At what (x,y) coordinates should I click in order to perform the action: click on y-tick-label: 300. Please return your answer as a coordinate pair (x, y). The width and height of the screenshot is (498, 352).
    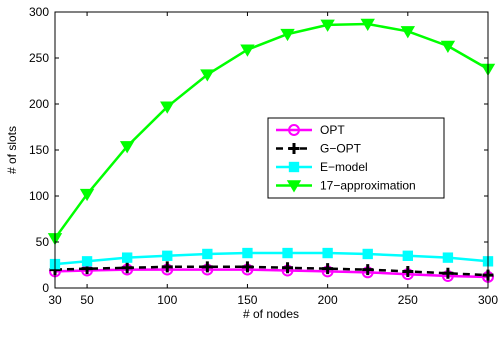
    Looking at the image, I should click on (39, 12).